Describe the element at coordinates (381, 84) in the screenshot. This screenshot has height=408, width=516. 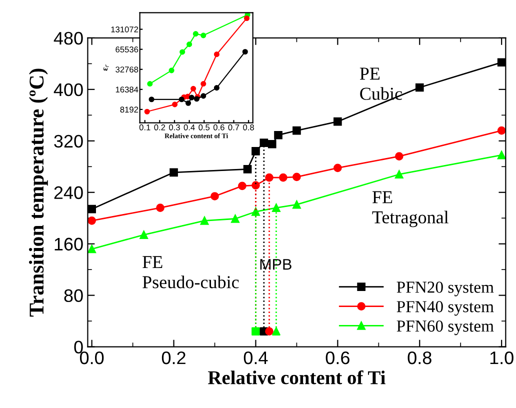
I see `annotation: PE Cubic` at that location.